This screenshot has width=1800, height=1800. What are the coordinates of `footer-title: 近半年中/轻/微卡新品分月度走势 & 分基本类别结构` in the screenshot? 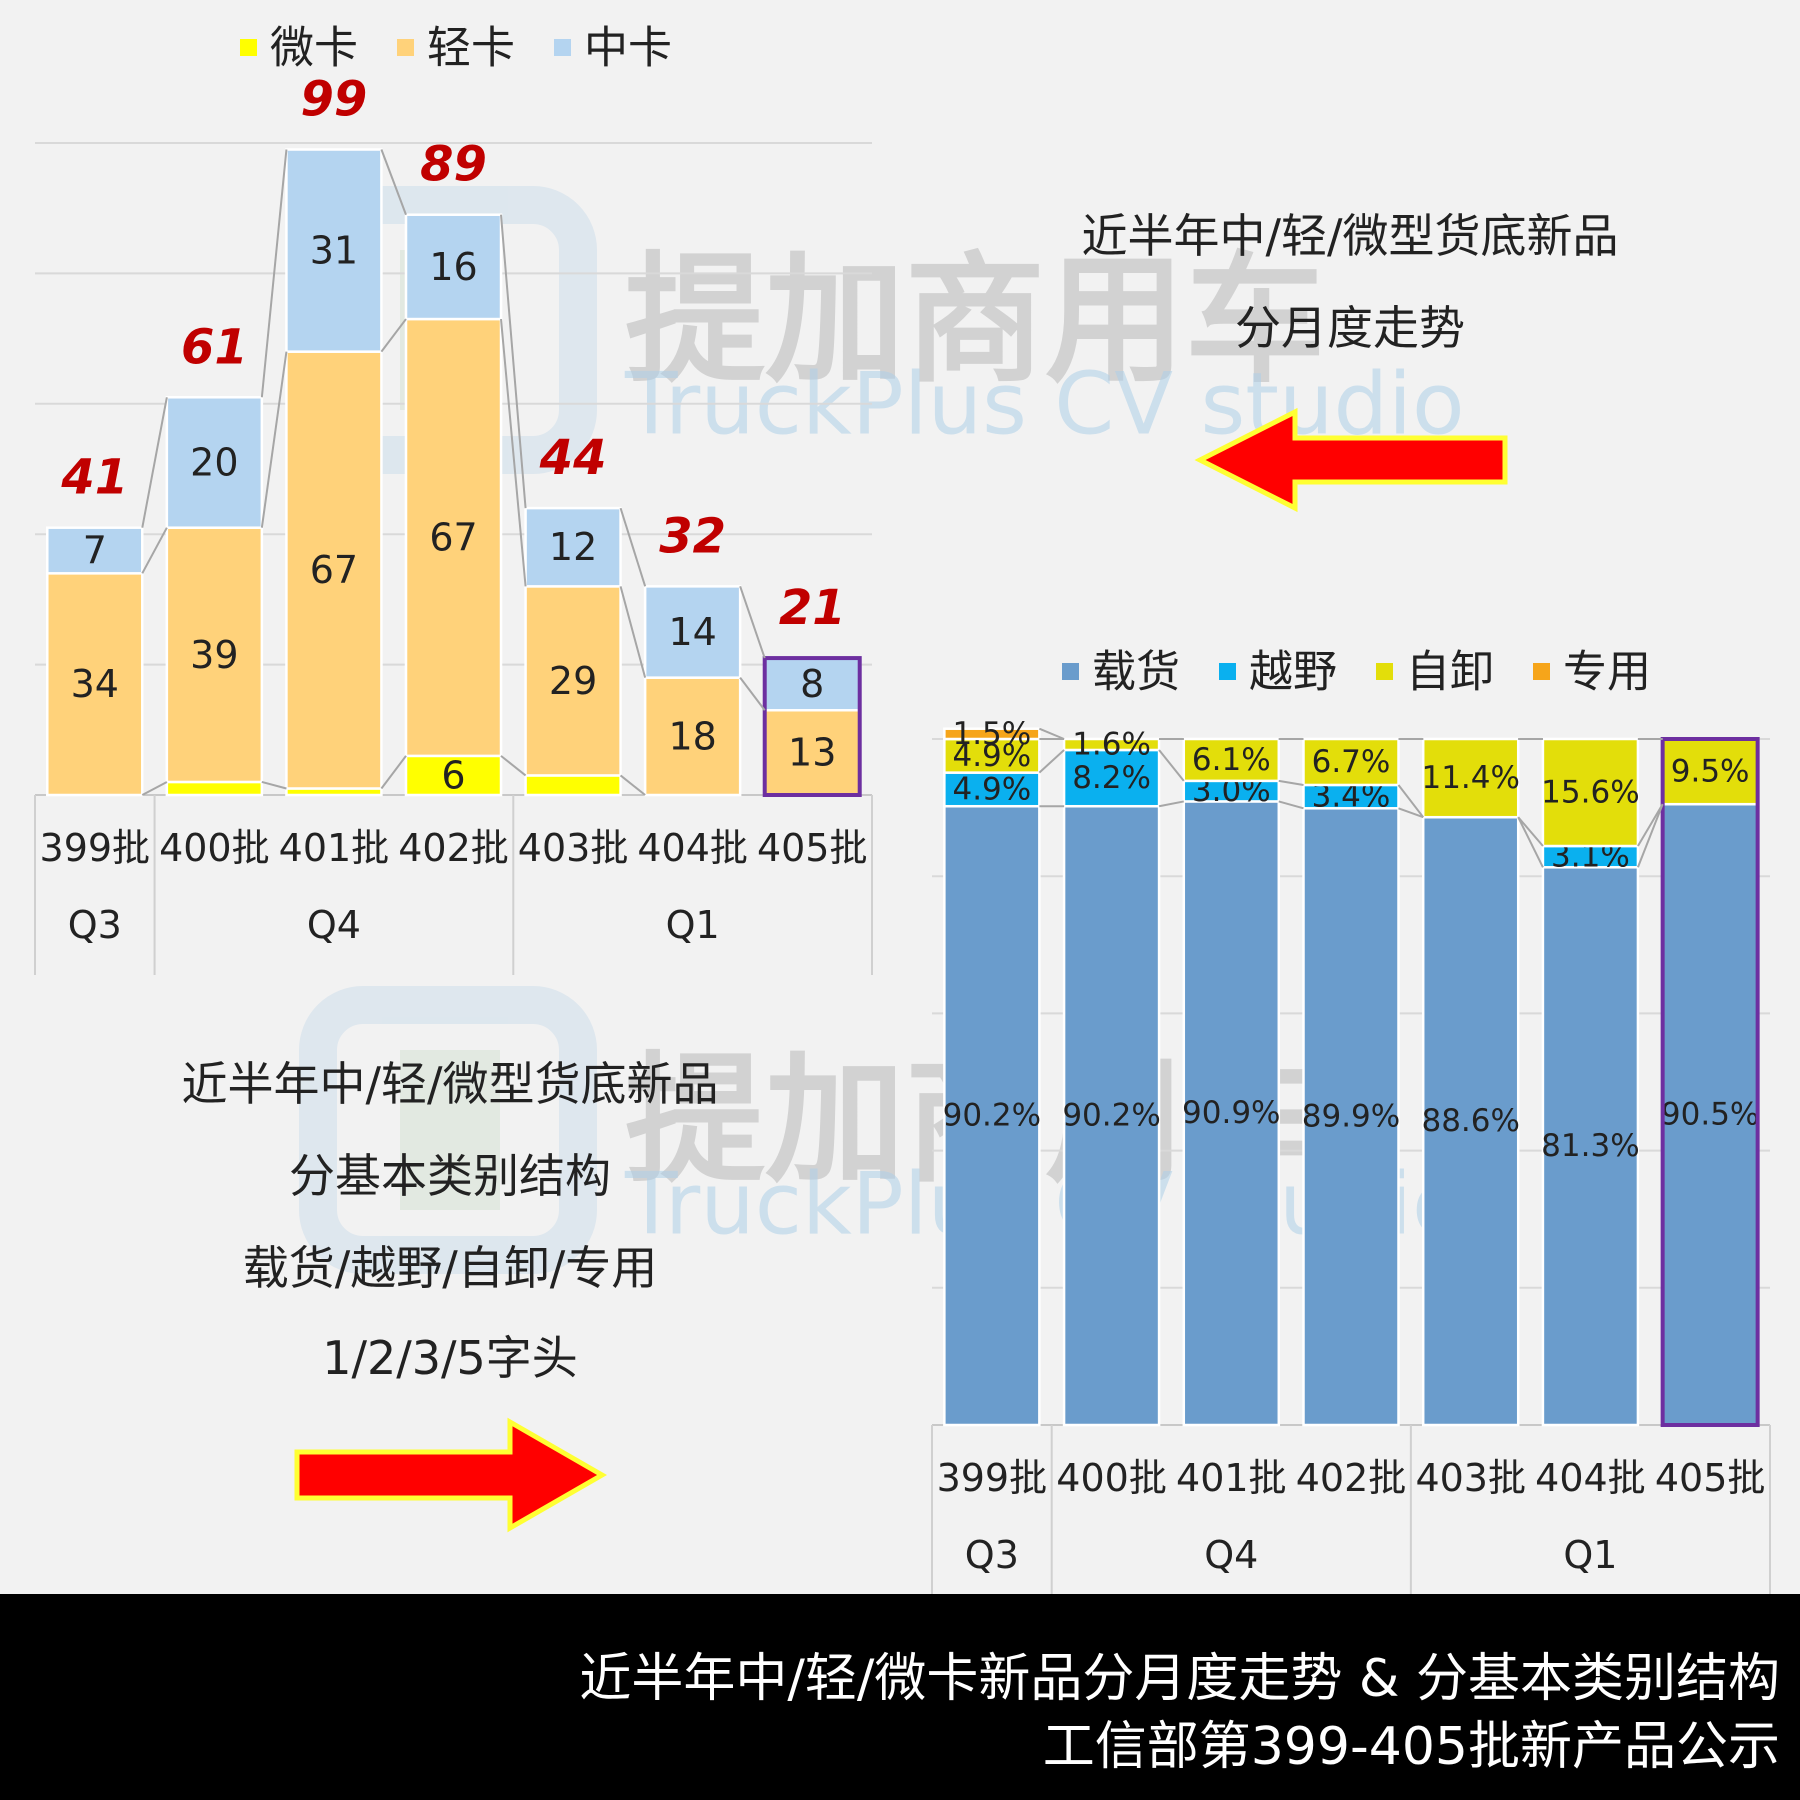 It's located at (1179, 1679).